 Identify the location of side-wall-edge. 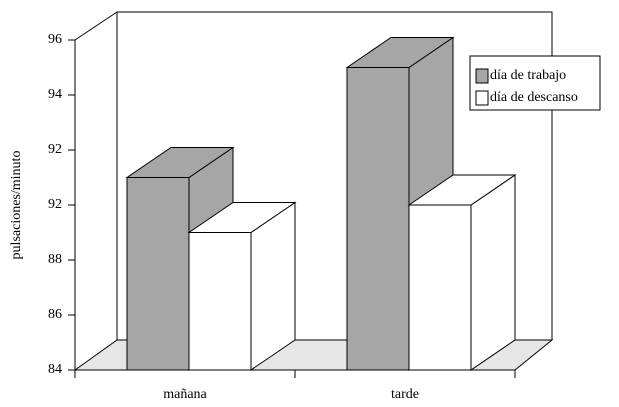
(96, 26).